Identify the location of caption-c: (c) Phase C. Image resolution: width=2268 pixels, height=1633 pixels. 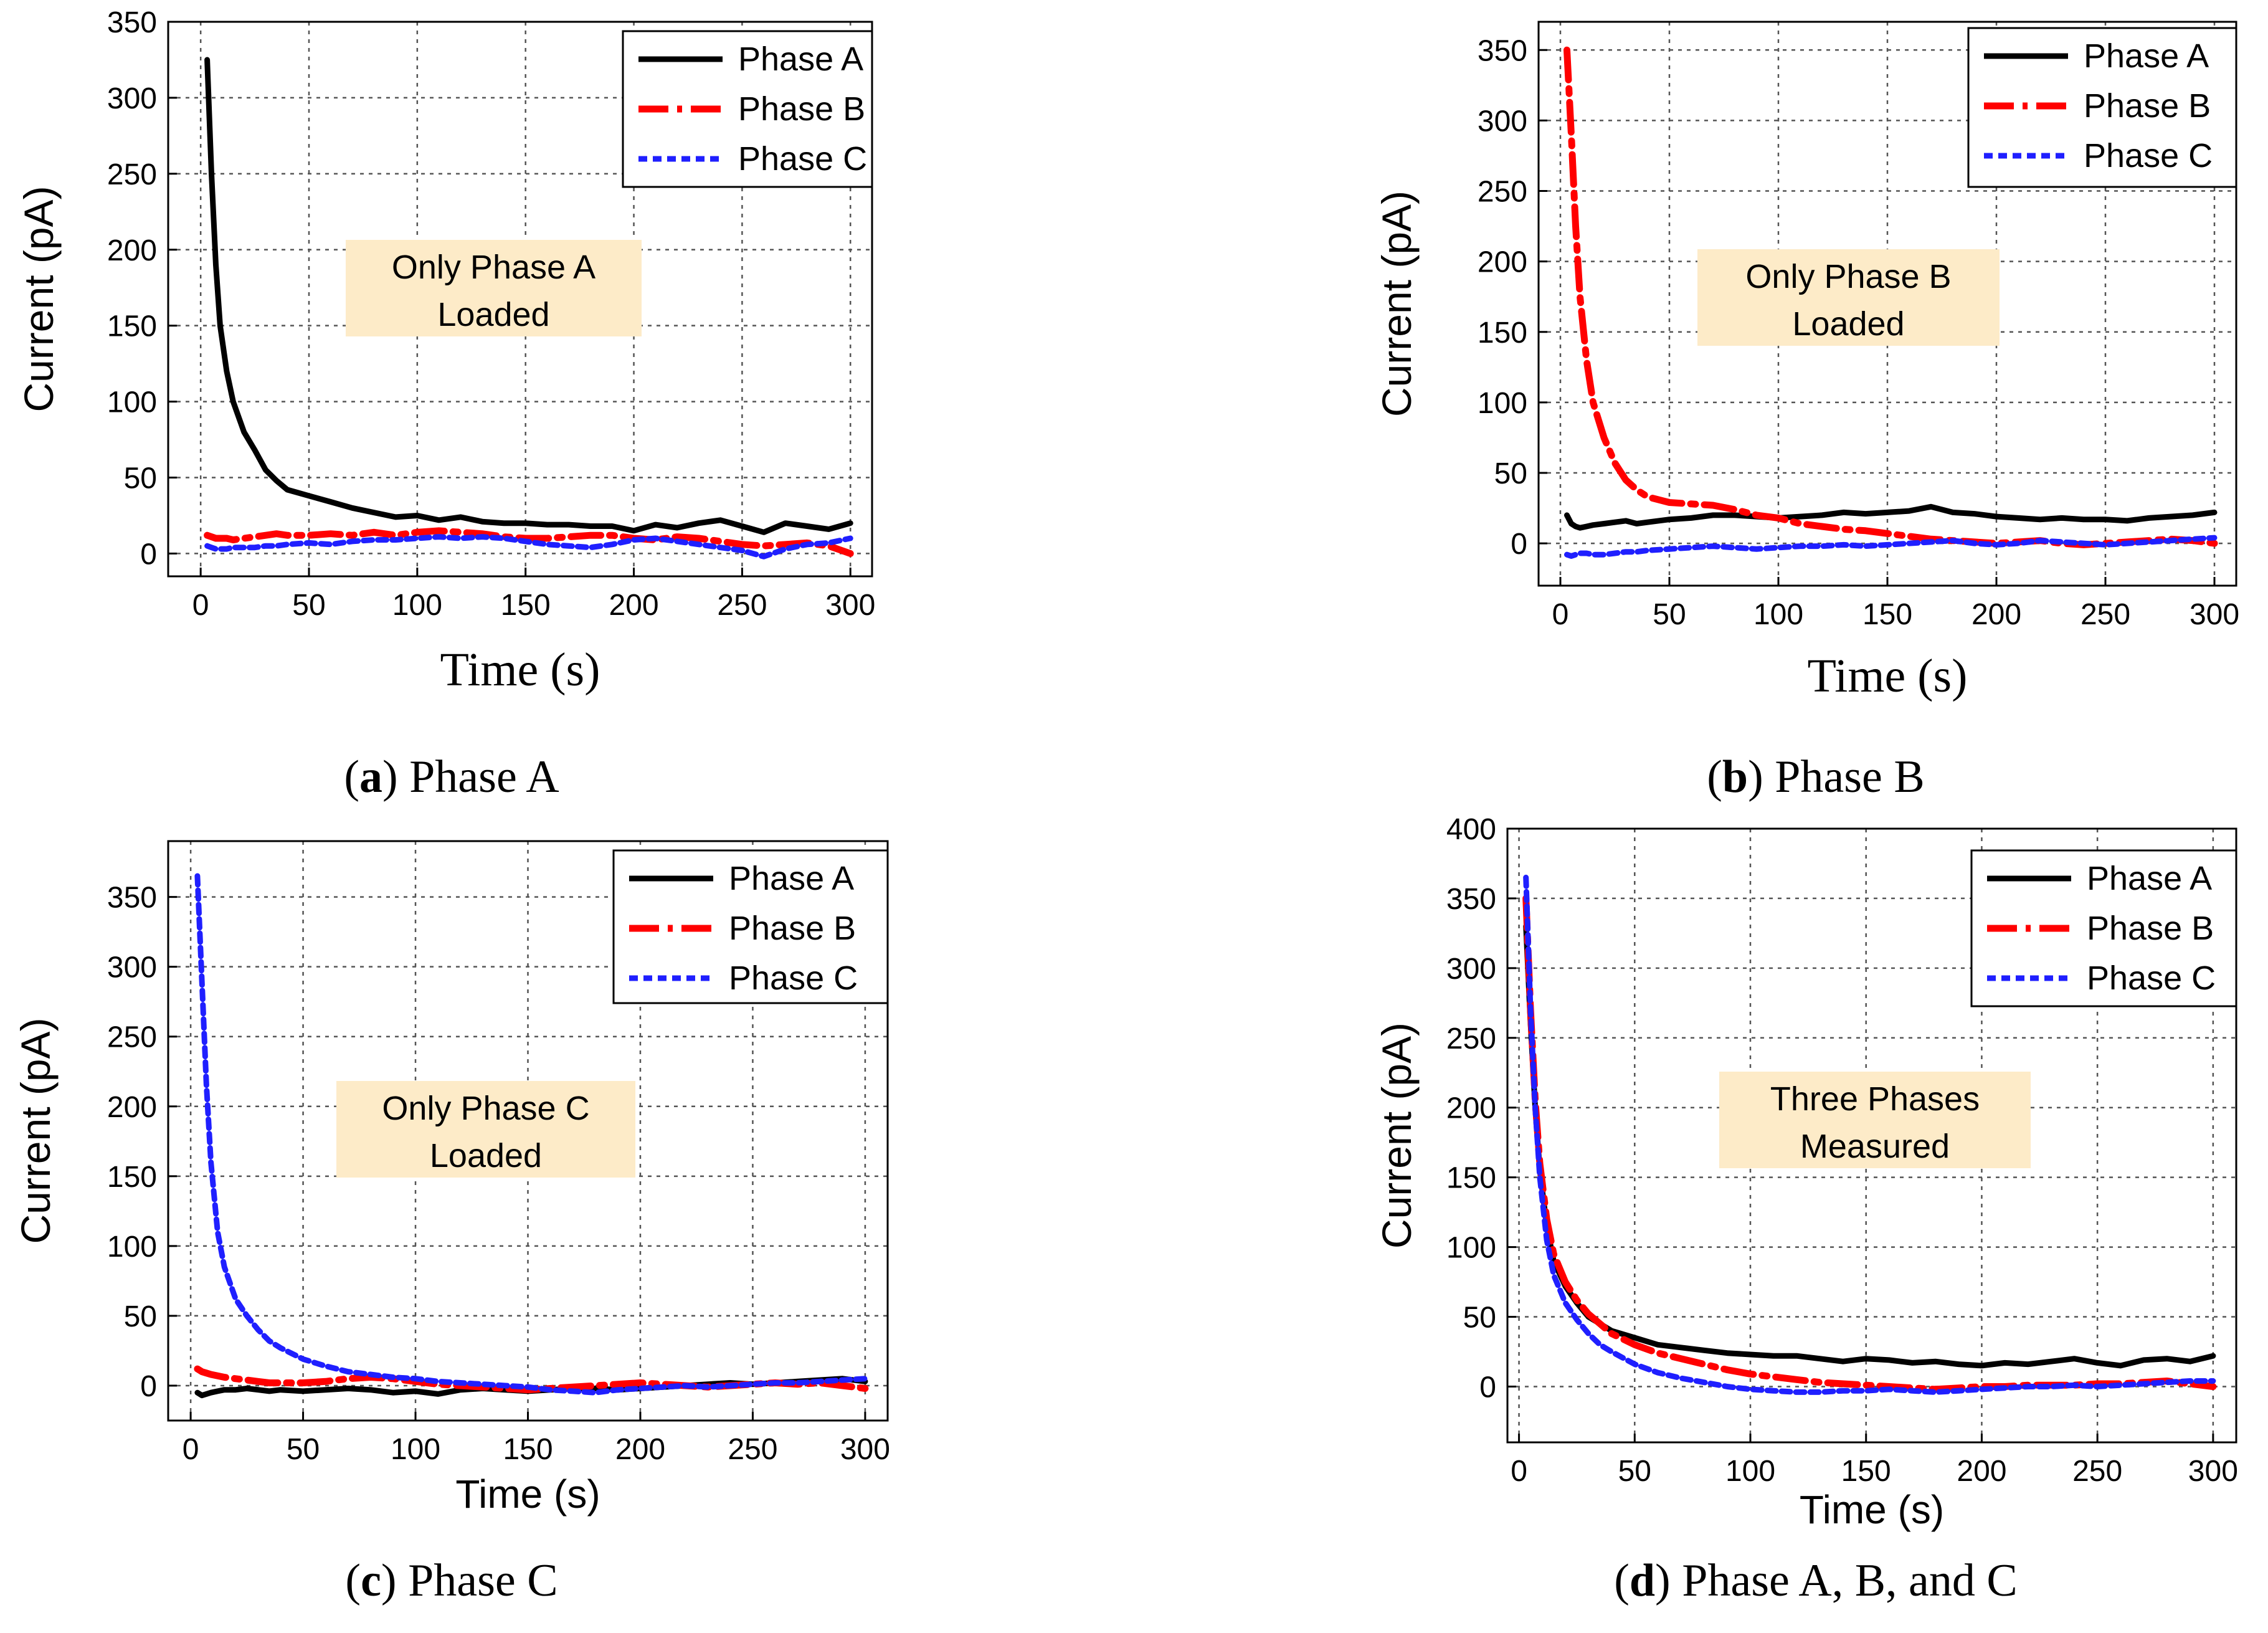
(452, 1580).